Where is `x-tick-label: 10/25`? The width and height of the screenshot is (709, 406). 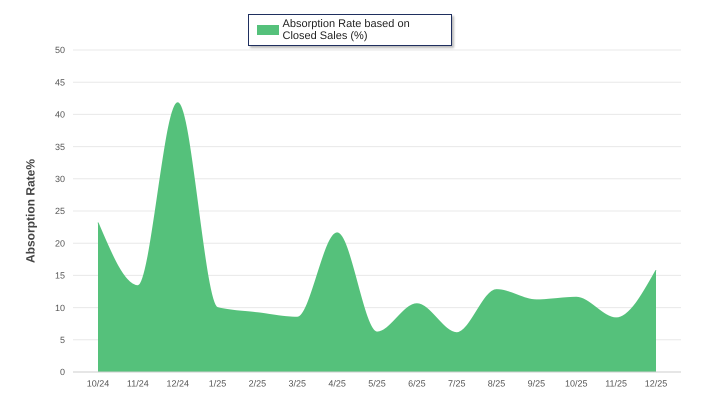 x-tick-label: 10/25 is located at coordinates (576, 383).